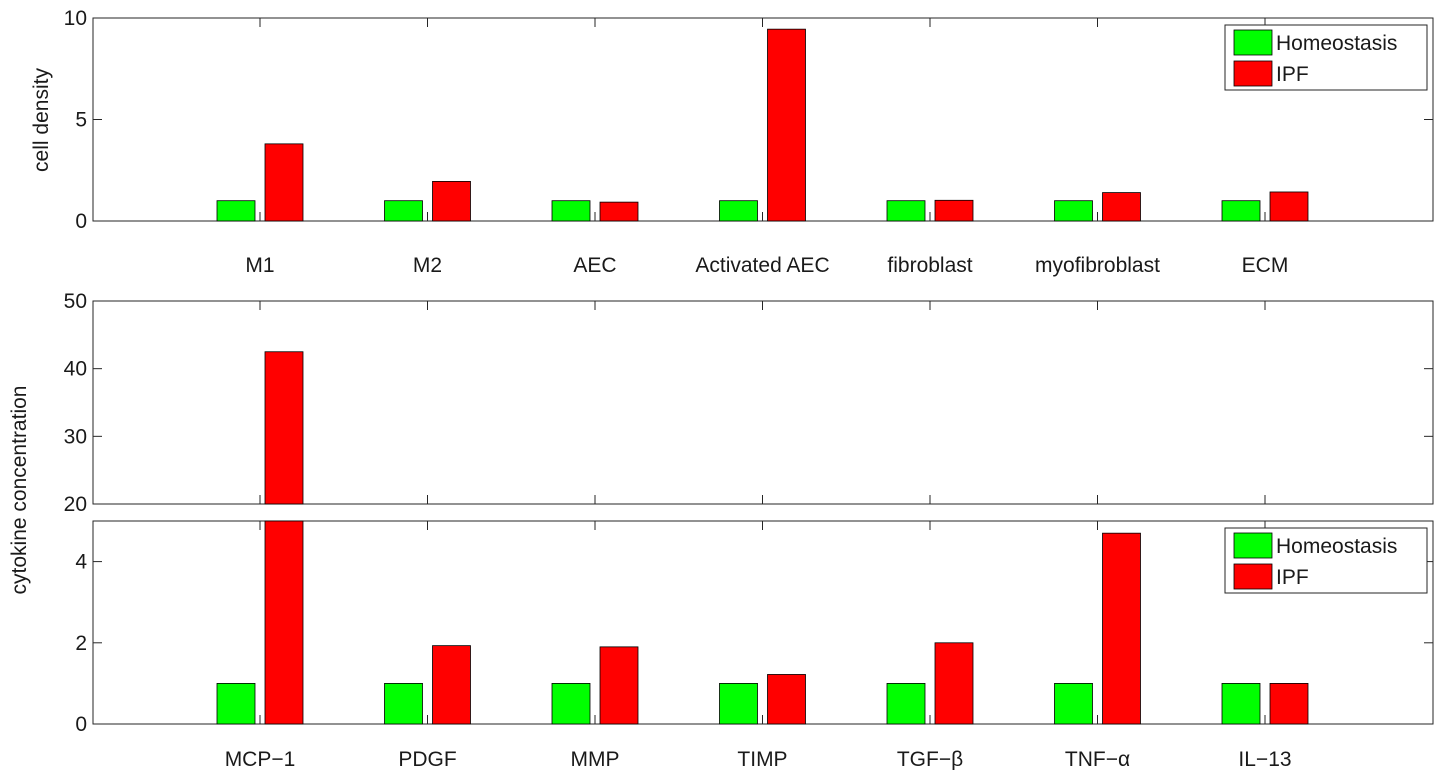 The height and width of the screenshot is (770, 1443). Describe the element at coordinates (284, 428) in the screenshot. I see `bar-ipf-mcp-1-upper` at that location.